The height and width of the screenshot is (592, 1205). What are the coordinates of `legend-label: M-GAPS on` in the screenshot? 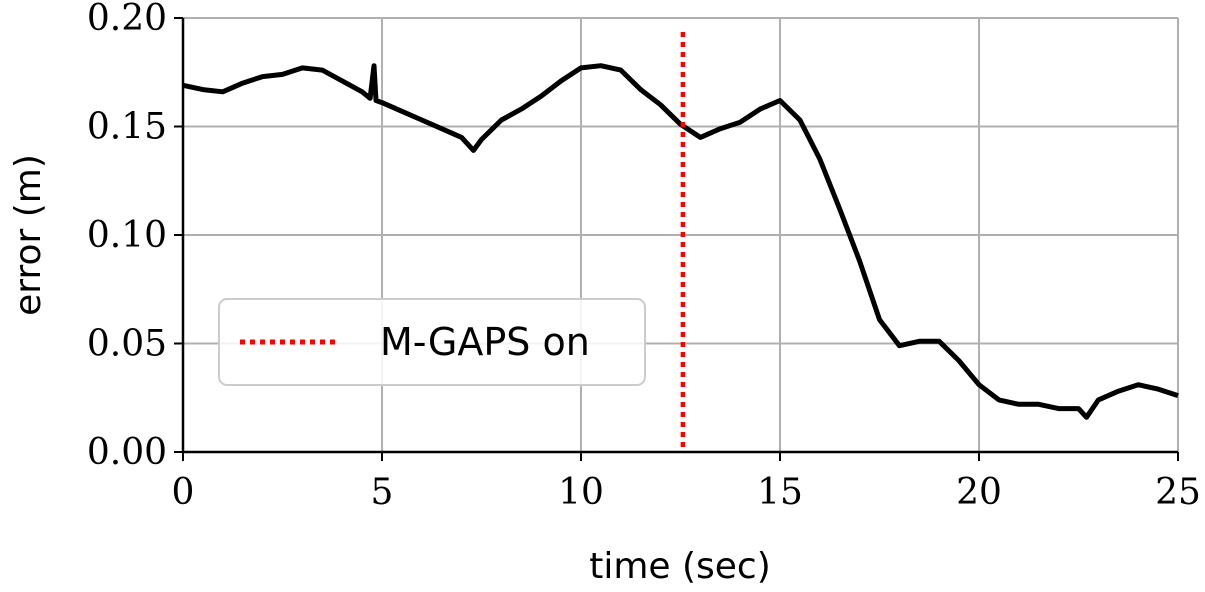 It's located at (485, 342).